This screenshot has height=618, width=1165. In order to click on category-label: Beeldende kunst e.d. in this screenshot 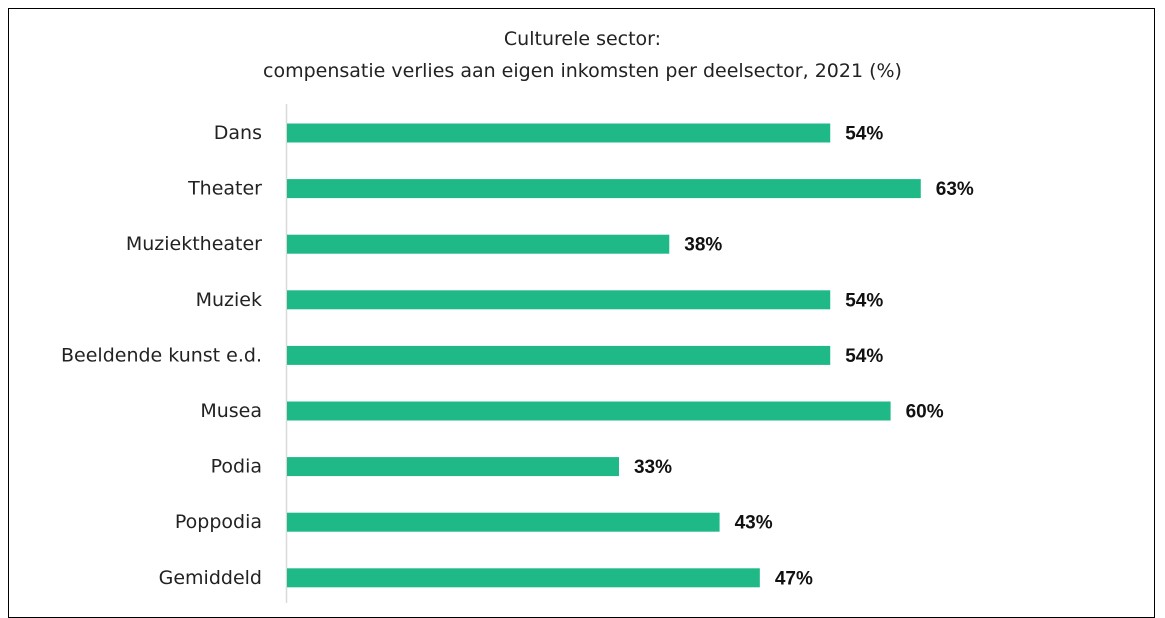, I will do `click(161, 355)`.